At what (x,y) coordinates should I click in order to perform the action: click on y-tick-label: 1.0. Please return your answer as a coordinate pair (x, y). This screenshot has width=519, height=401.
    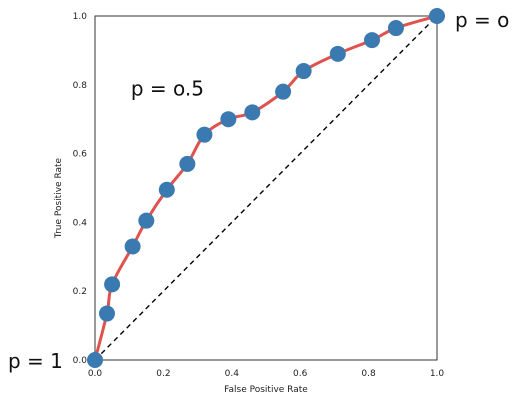
    Looking at the image, I should click on (80, 17).